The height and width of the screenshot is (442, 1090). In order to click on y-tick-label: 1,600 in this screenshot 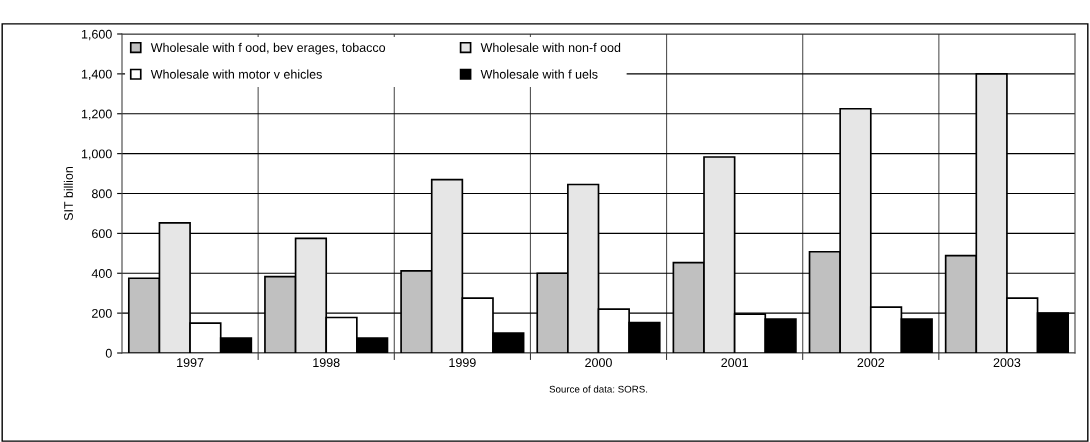, I will do `click(96, 35)`.